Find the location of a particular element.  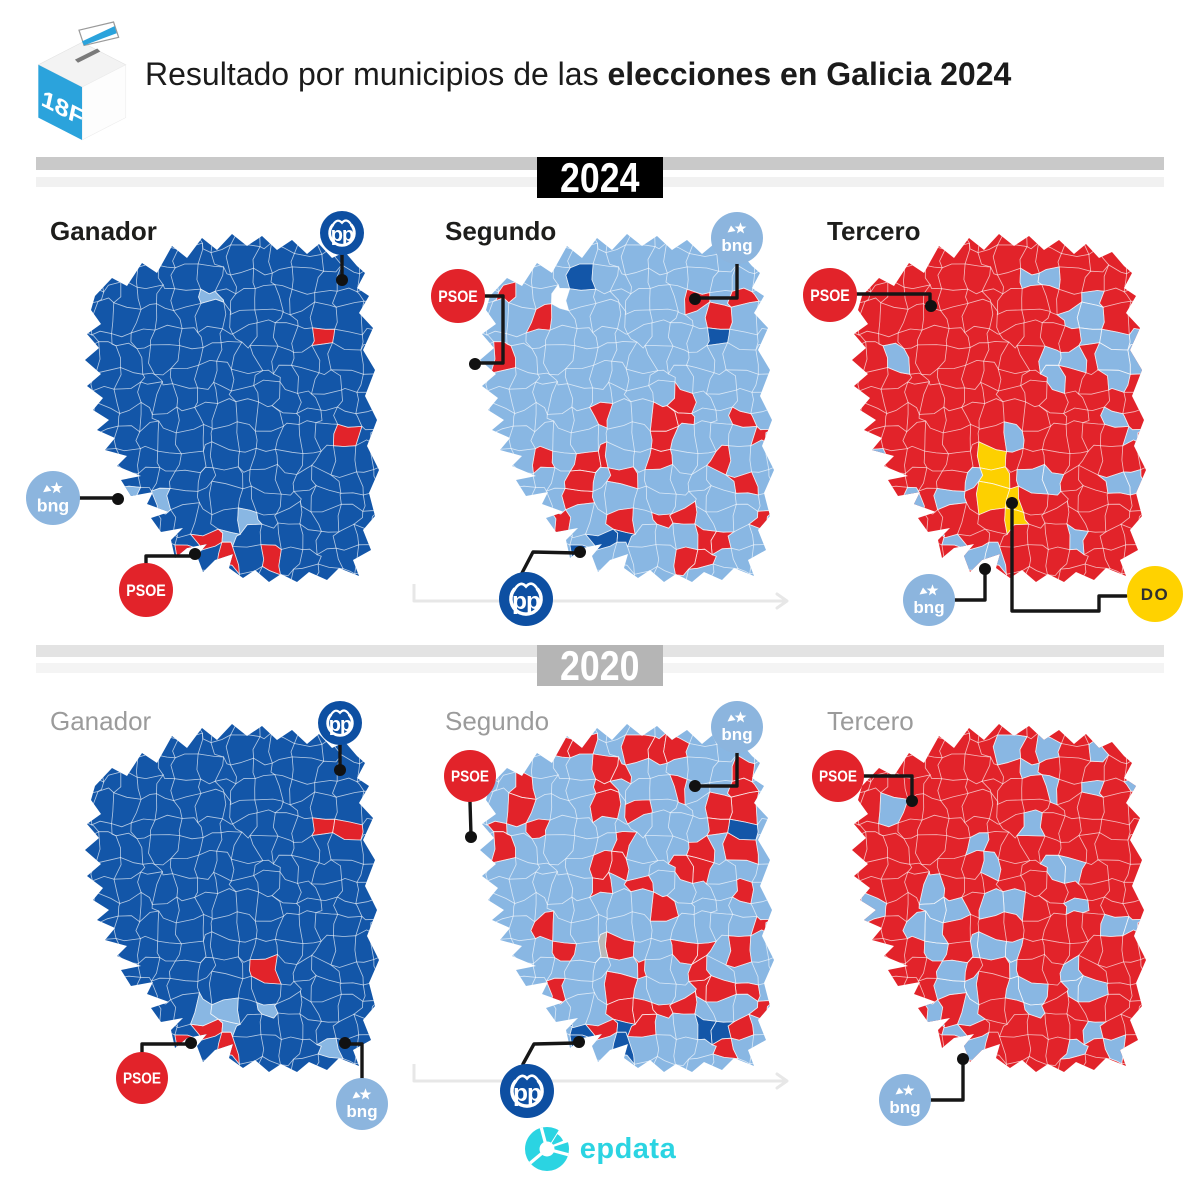

map-2024-segundo is located at coordinates (627, 408).